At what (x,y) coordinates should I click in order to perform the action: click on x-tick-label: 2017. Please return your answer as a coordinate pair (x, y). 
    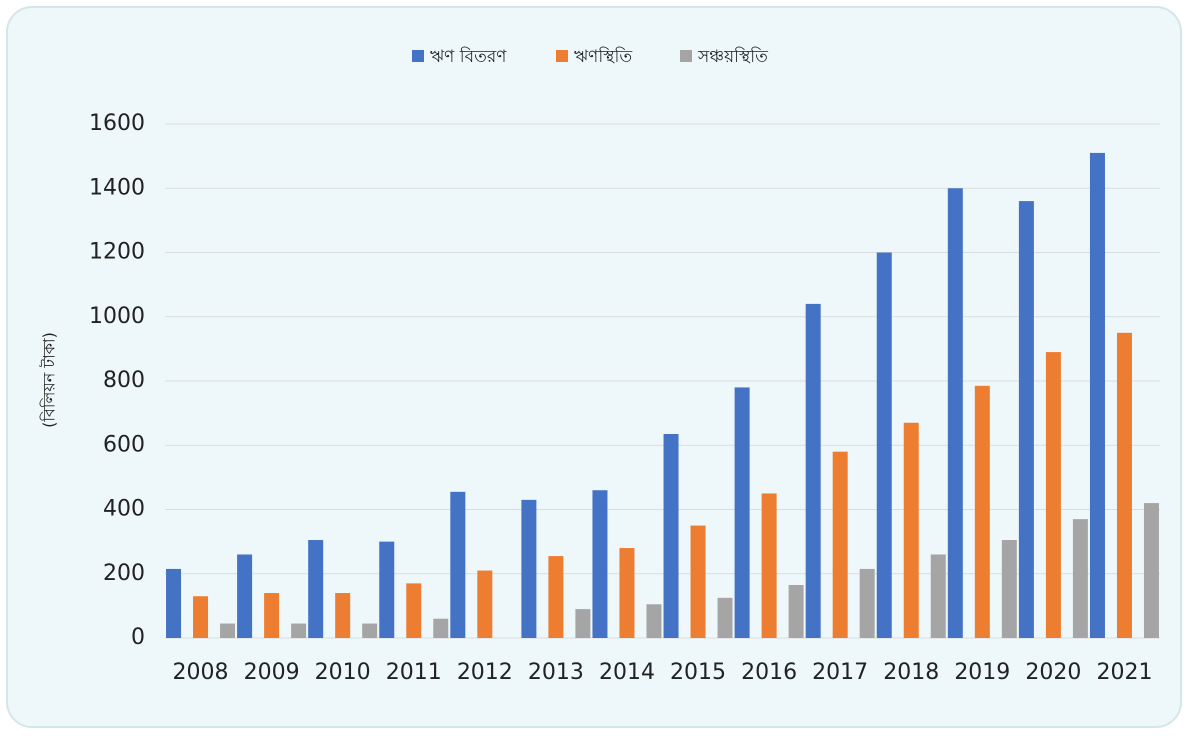
    Looking at the image, I should click on (840, 672).